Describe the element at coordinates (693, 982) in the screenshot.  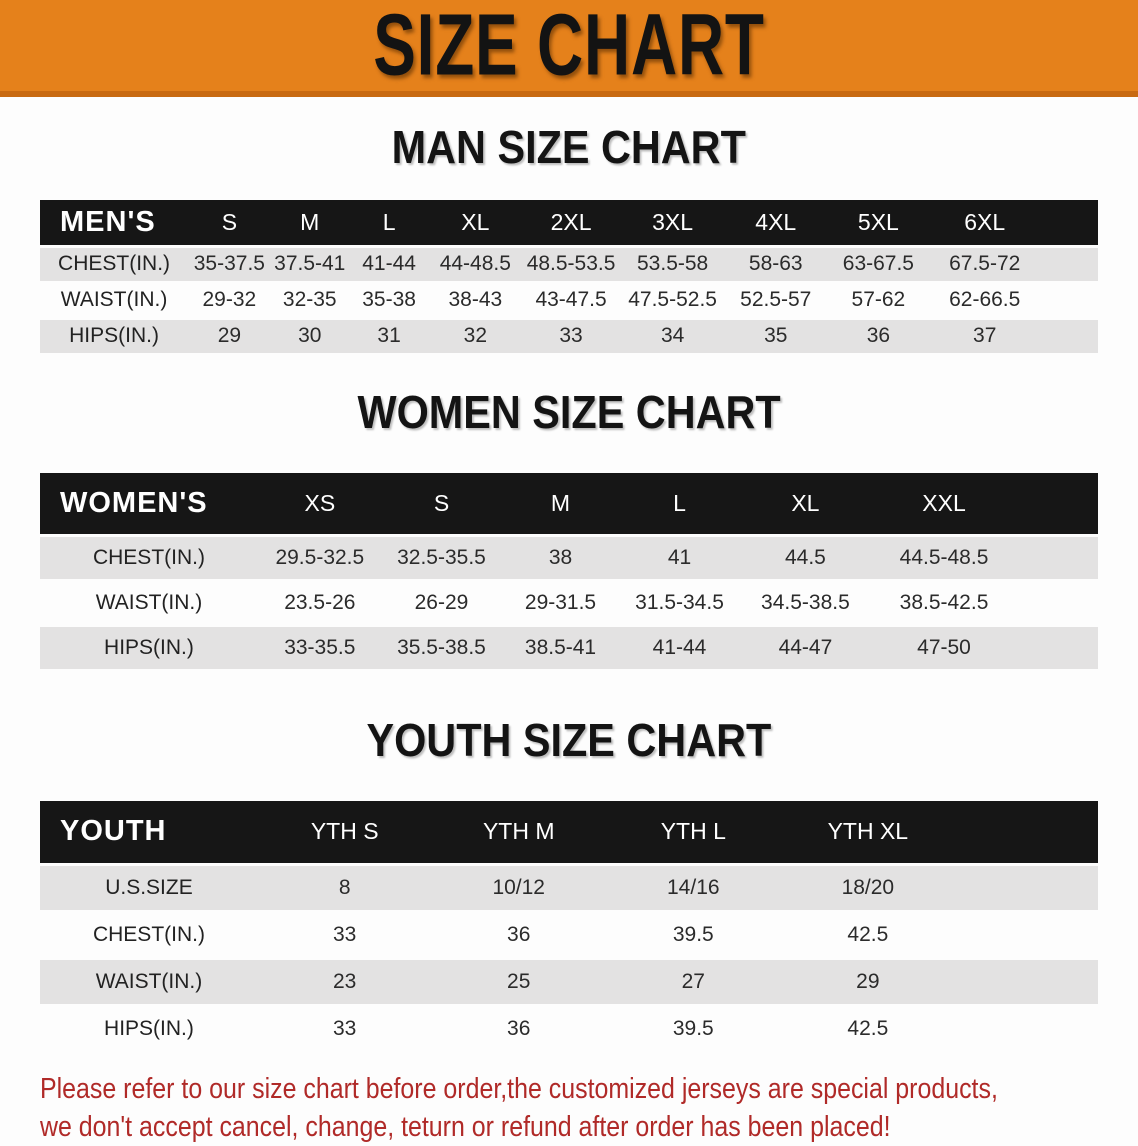
I see `table-cell: 27` at that location.